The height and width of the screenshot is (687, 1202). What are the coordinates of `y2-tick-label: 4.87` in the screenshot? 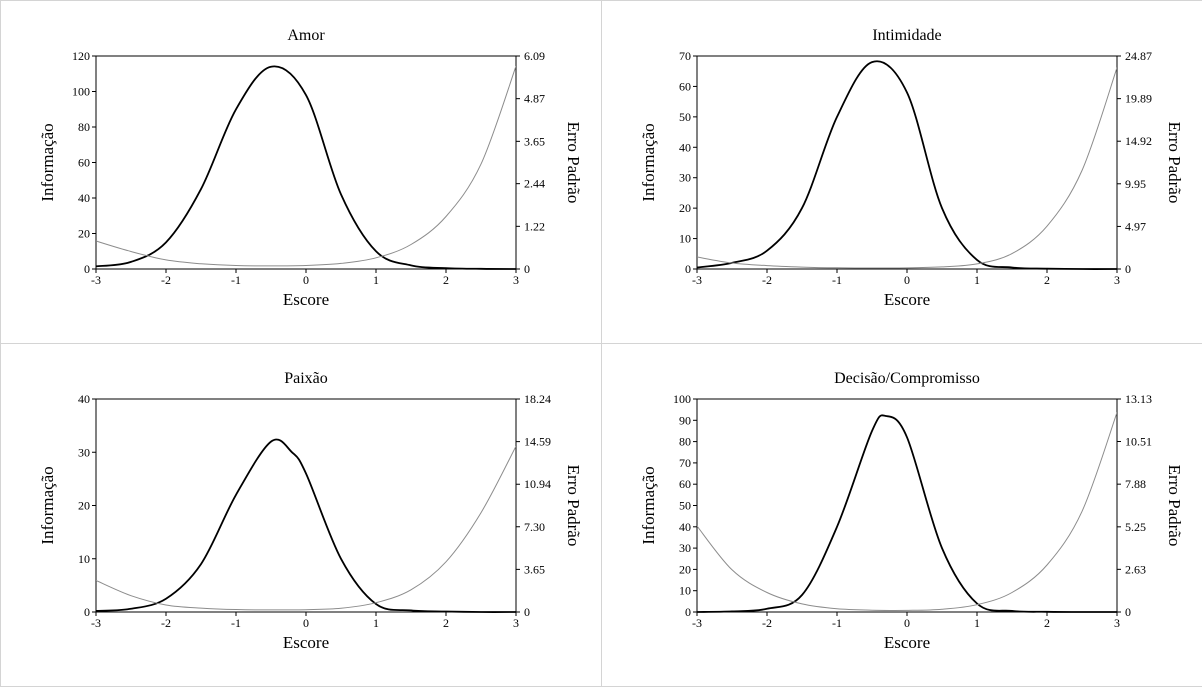 It's located at (534, 99).